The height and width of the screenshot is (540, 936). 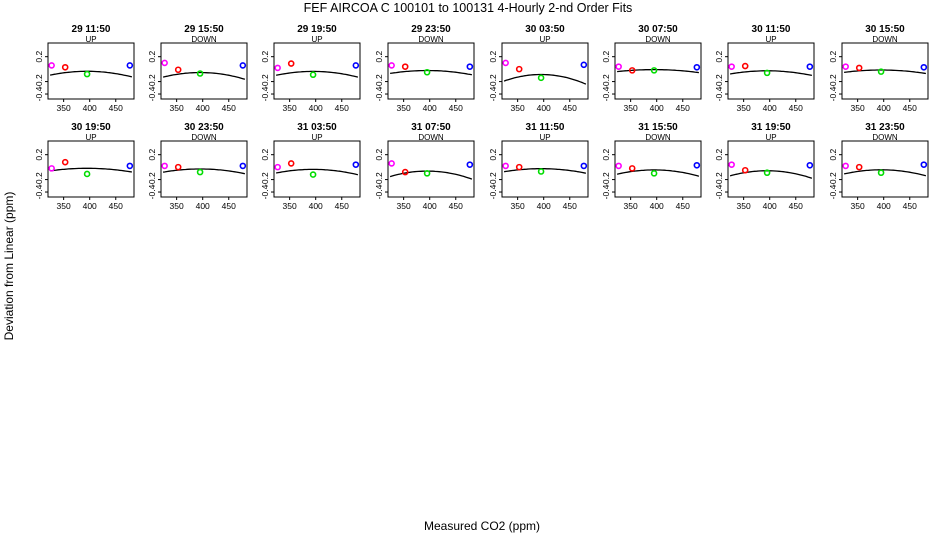 What do you see at coordinates (885, 29) in the screenshot?
I see `panel-title: 30 15:50` at bounding box center [885, 29].